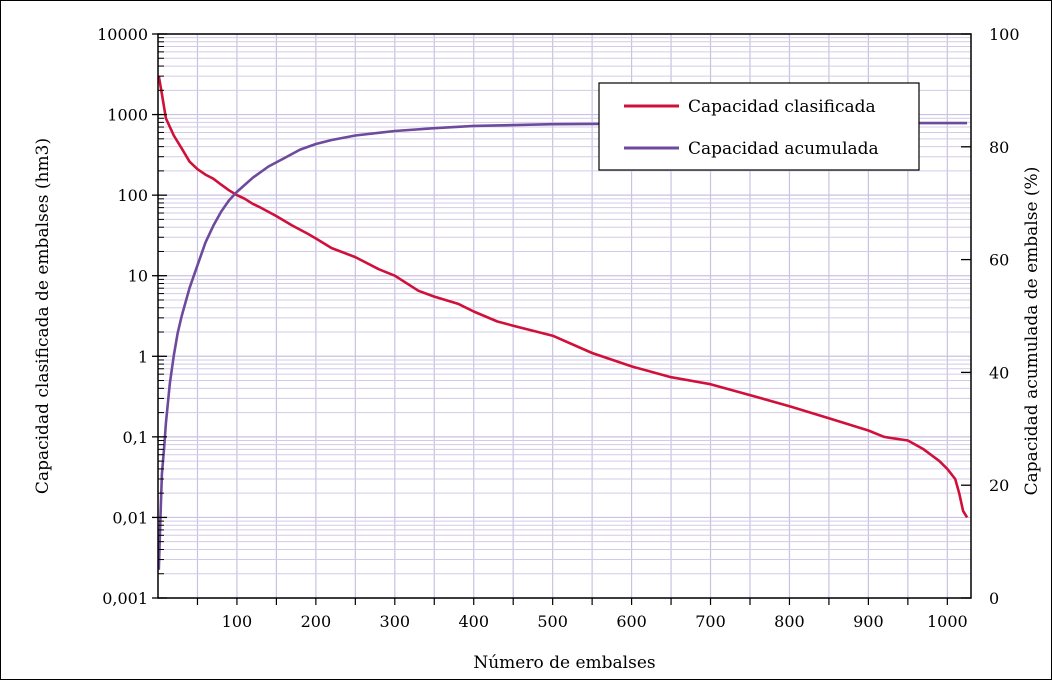 This screenshot has height=681, width=1052. I want to click on y-left-tick-label: 0,1, so click(135, 437).